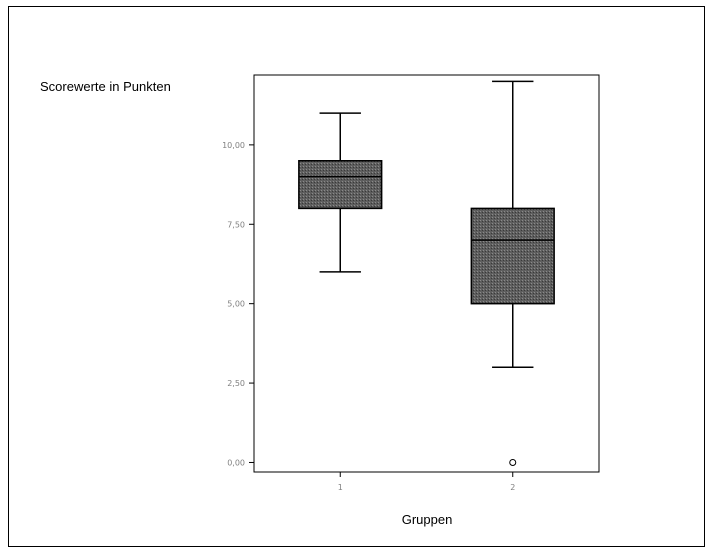 The image size is (712, 553). I want to click on x-tick-label: 1, so click(340, 487).